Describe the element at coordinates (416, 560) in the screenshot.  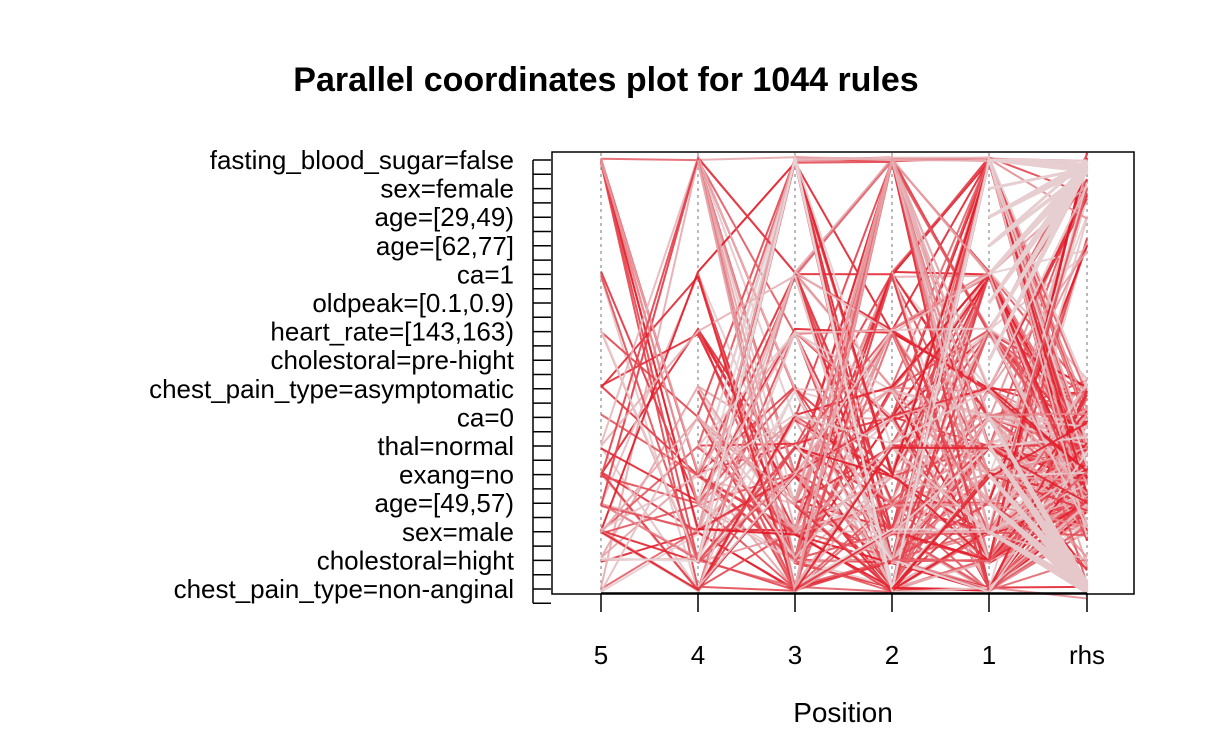
I see `y-tick-label: cholestoral=hight` at that location.